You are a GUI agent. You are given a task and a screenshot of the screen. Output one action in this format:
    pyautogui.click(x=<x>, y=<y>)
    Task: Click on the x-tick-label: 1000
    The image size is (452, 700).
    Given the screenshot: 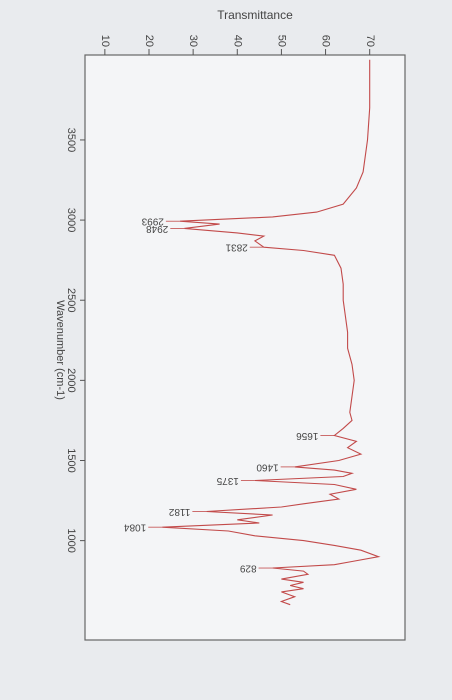 What is the action you would take?
    pyautogui.click(x=71, y=540)
    